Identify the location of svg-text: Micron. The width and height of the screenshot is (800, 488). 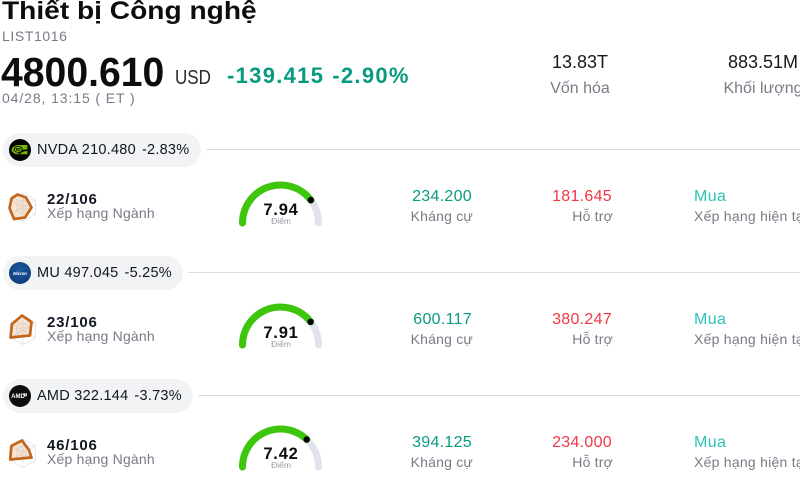
(20, 272).